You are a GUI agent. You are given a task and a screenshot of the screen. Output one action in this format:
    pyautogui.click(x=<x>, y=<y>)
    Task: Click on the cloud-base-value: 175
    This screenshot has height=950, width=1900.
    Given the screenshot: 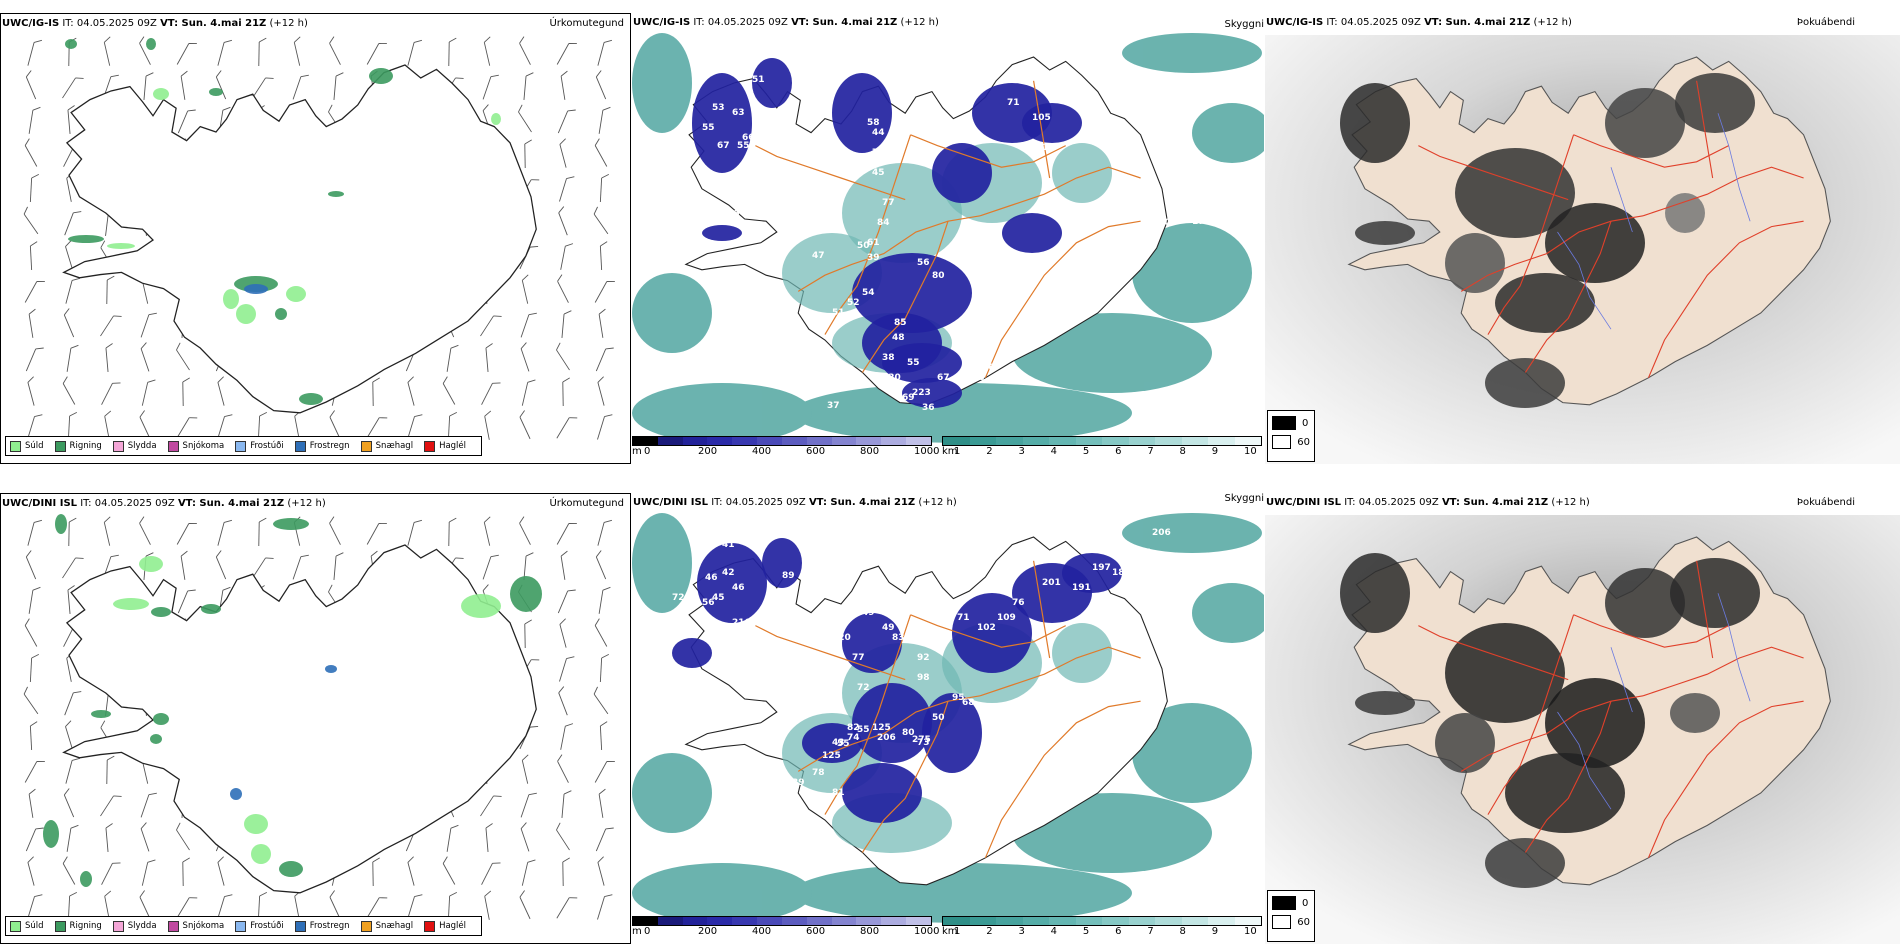 What is the action you would take?
    pyautogui.click(x=1141, y=553)
    